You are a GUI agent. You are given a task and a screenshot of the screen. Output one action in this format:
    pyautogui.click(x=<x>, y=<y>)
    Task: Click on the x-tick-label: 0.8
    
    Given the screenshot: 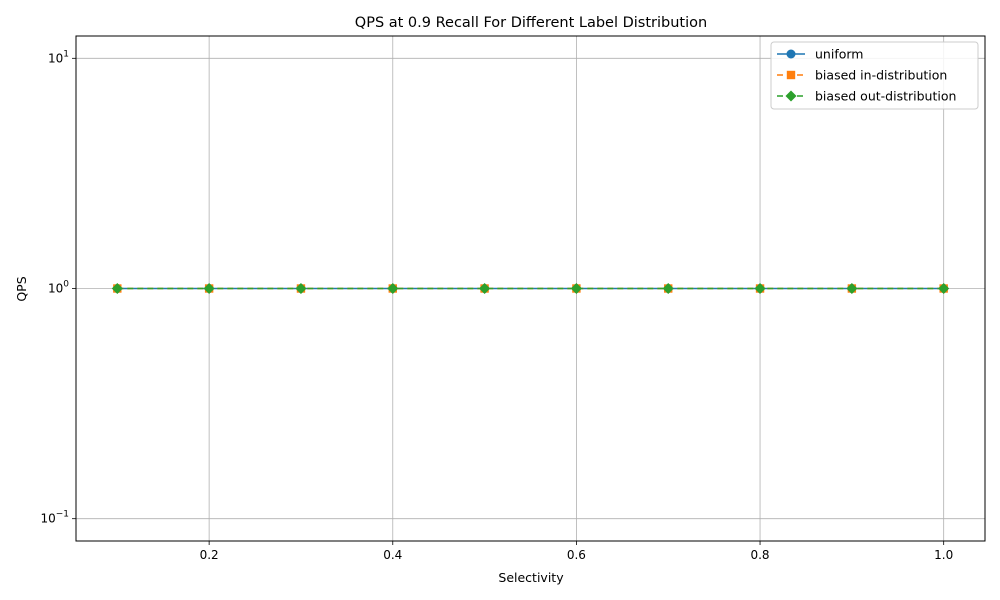 What is the action you would take?
    pyautogui.click(x=759, y=555)
    